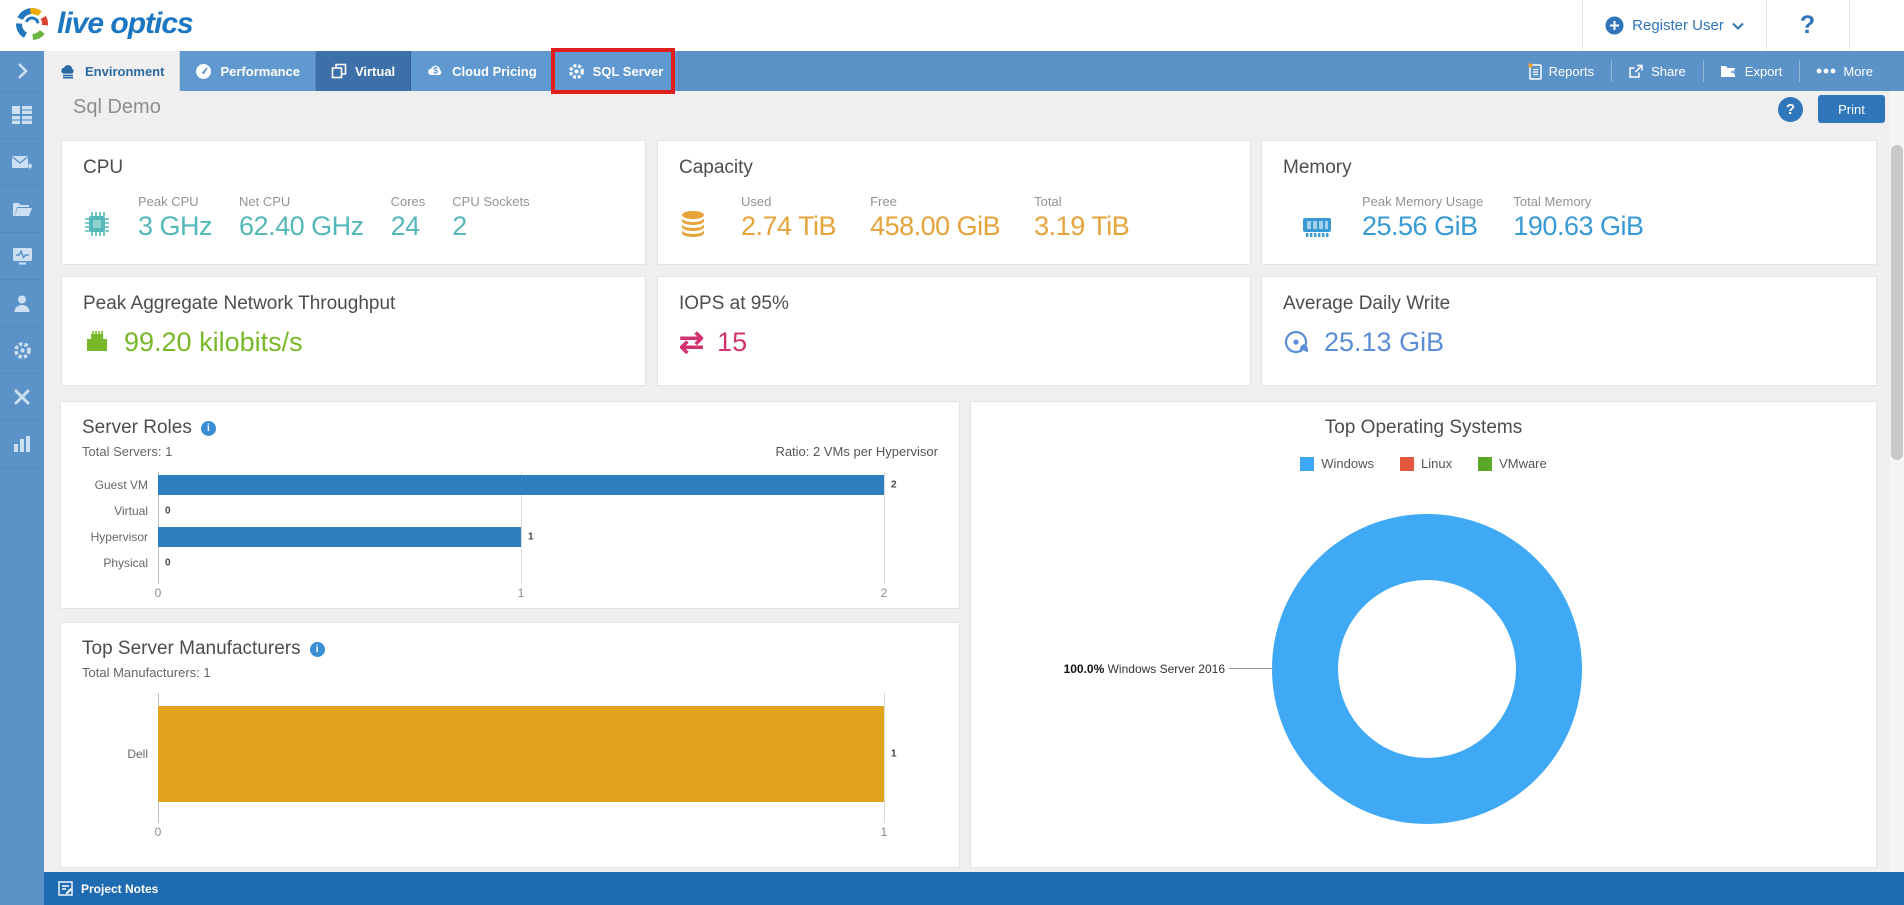  I want to click on folder-open-icon, so click(22, 209).